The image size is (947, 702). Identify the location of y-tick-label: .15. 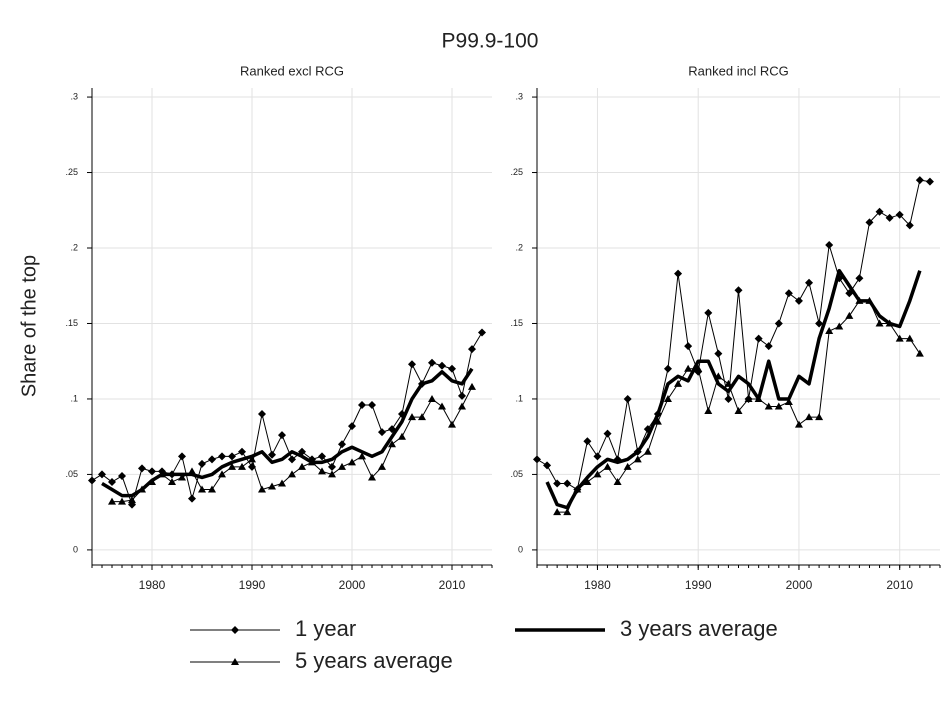
(516, 323).